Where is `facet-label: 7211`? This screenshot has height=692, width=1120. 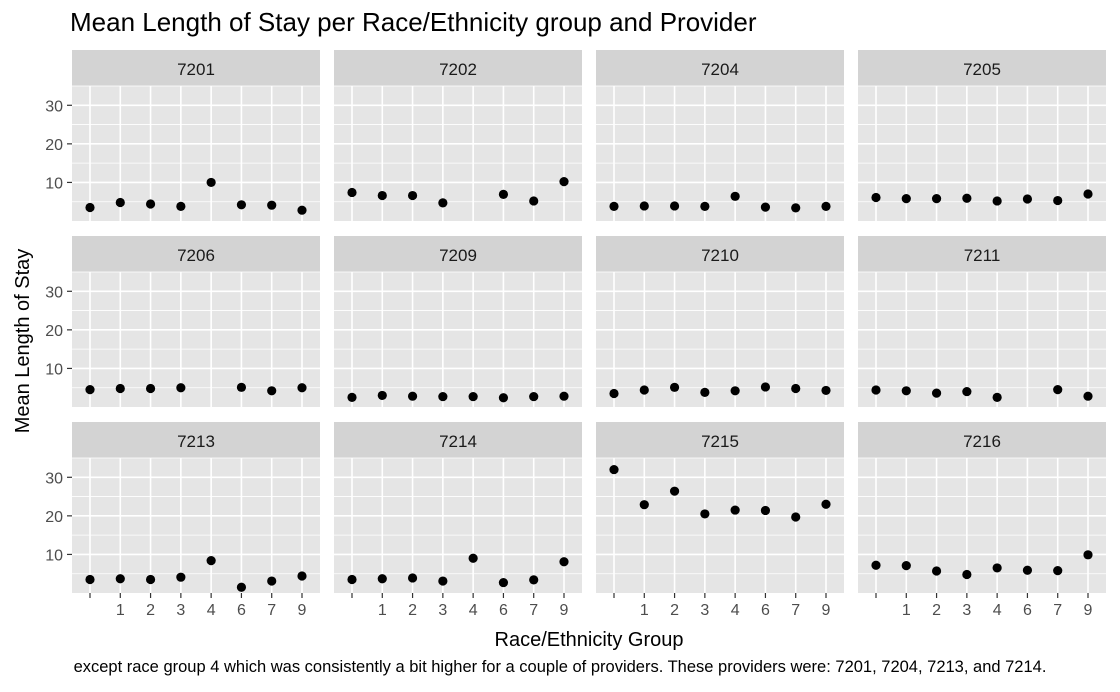 facet-label: 7211 is located at coordinates (982, 255).